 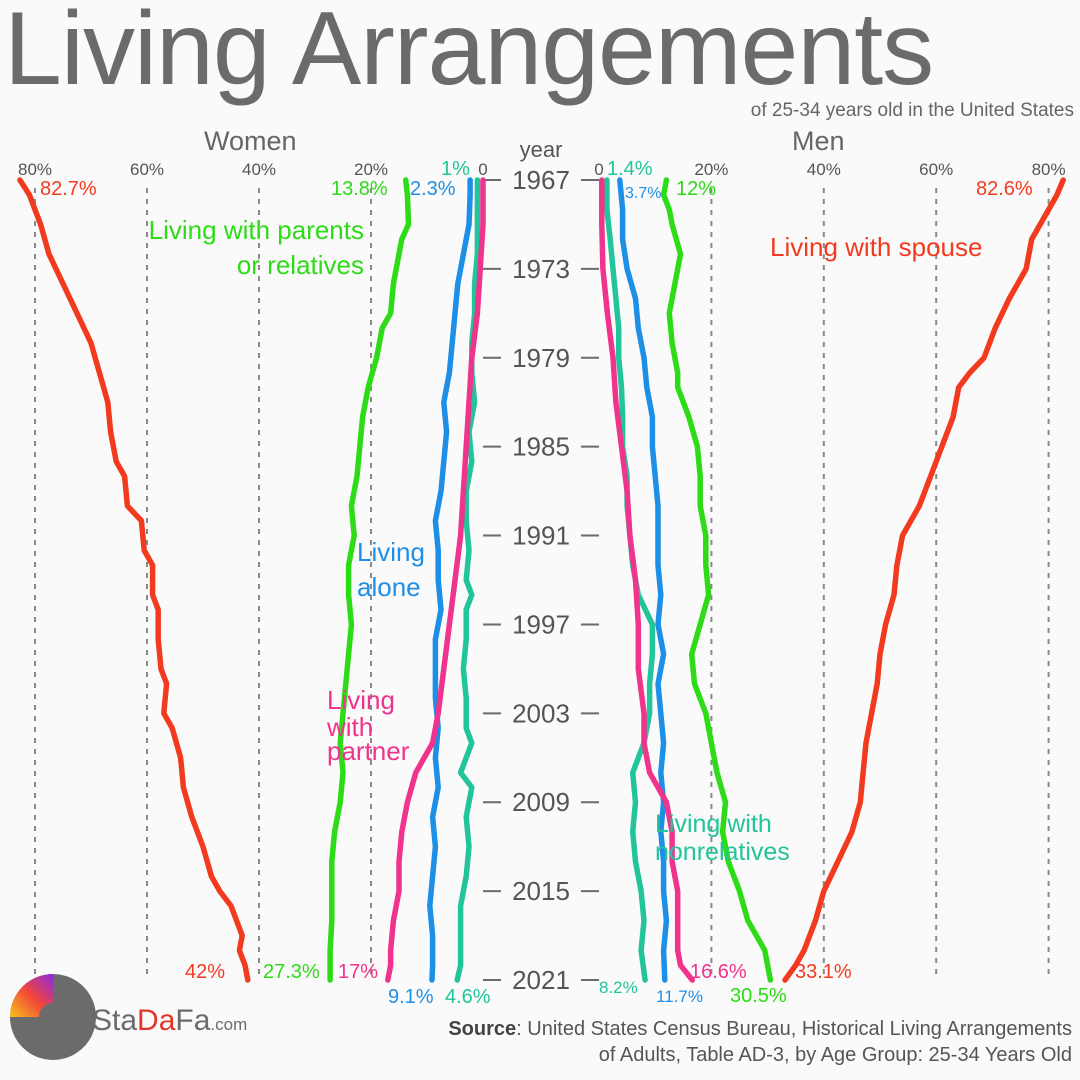 I want to click on brand-domain: .com, so click(x=229, y=1024).